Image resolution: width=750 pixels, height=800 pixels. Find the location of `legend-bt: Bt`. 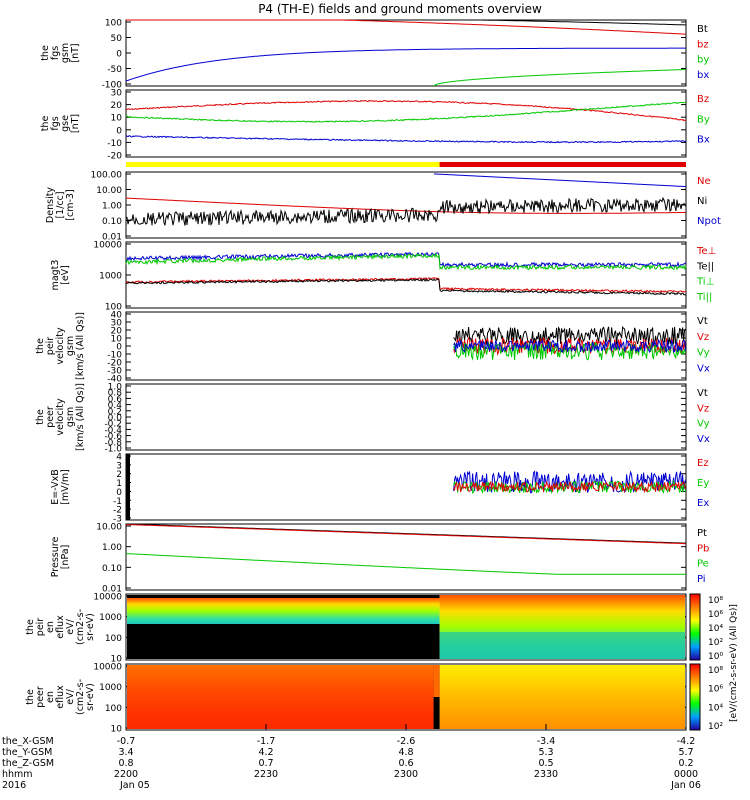

legend-bt: Bt is located at coordinates (702, 29).